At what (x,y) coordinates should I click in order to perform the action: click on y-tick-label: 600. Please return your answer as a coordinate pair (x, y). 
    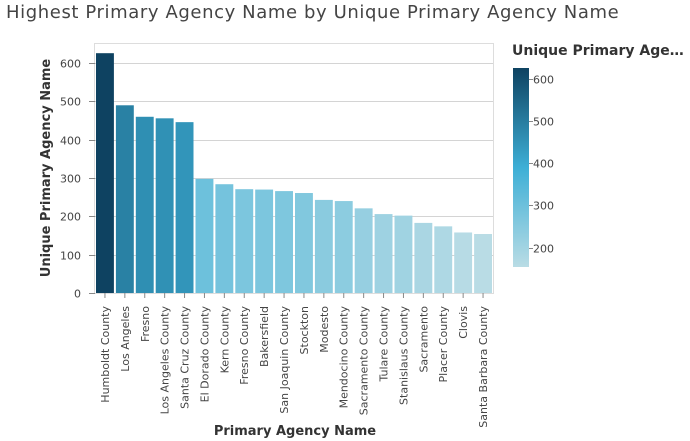
    Looking at the image, I should click on (70, 64).